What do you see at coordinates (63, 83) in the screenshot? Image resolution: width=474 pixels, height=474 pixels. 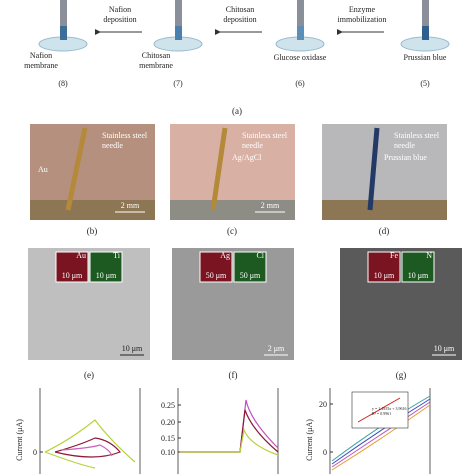 I see `step-number: (8)` at bounding box center [63, 83].